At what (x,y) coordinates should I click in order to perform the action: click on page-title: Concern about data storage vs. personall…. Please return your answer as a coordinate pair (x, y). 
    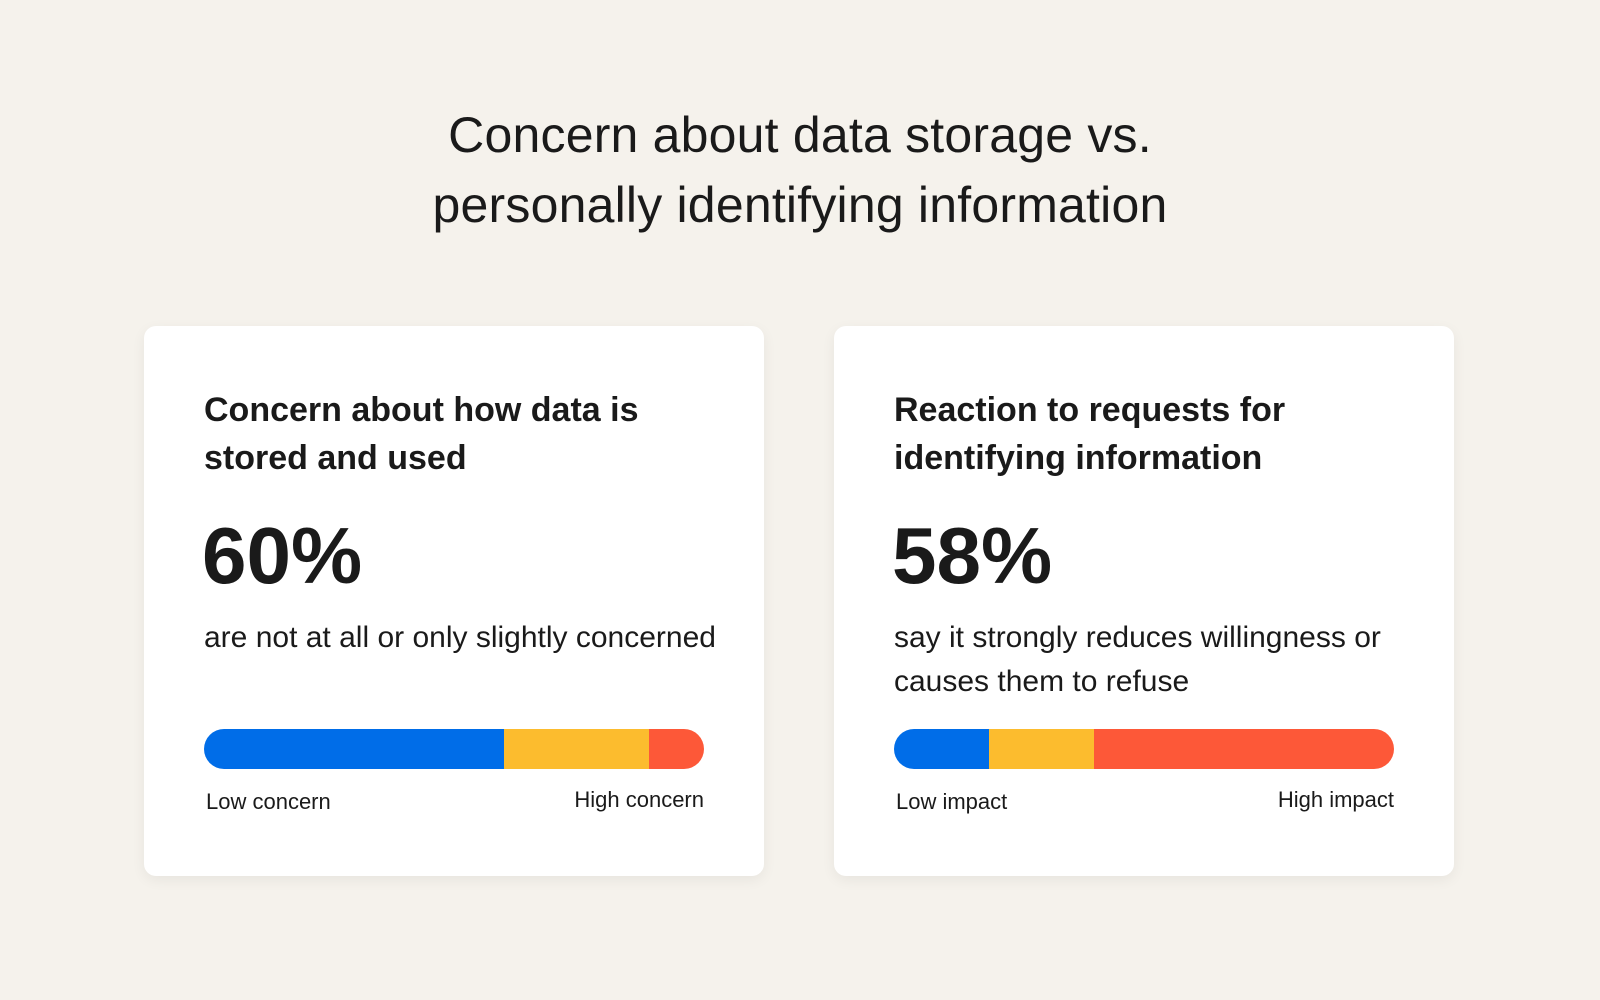
    Looking at the image, I should click on (800, 170).